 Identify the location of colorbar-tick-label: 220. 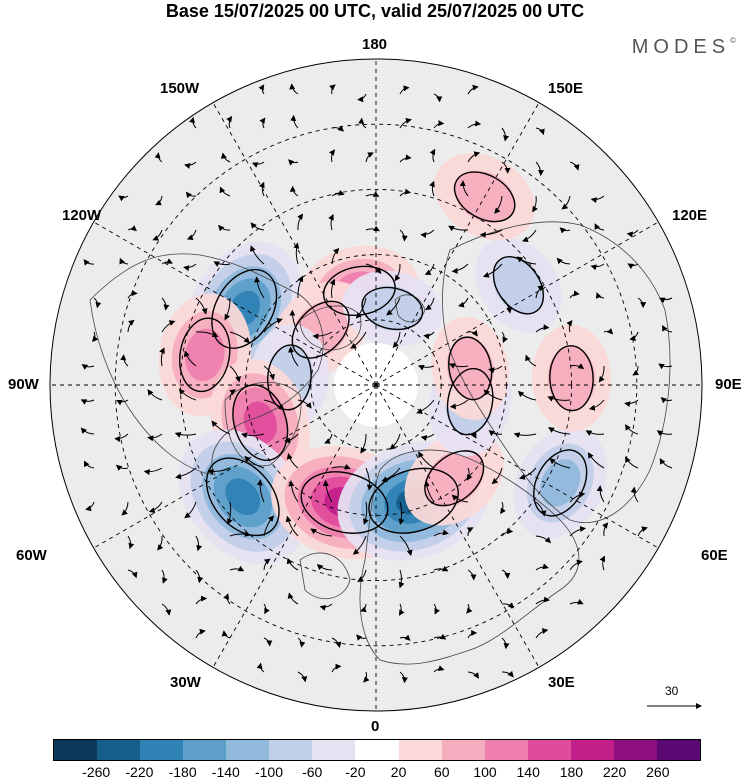
(614, 772).